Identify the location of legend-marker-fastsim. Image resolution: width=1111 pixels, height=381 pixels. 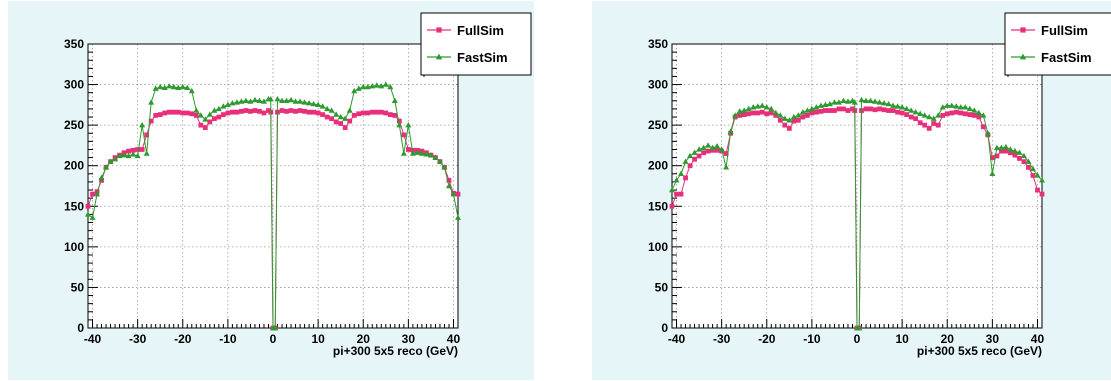
(439, 56).